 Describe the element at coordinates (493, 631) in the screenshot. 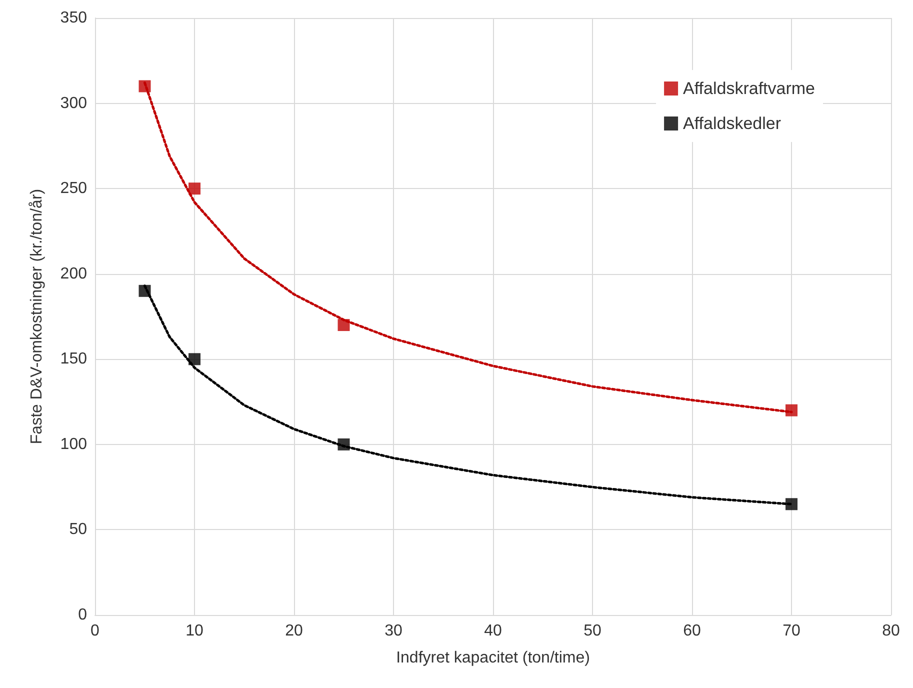

I see `x-tick-label: 40` at that location.